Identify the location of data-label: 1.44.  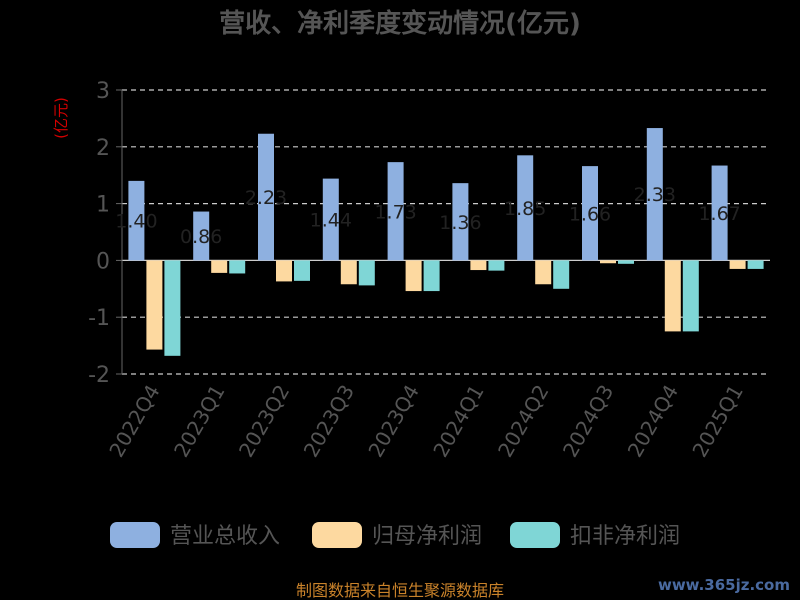
(331, 221).